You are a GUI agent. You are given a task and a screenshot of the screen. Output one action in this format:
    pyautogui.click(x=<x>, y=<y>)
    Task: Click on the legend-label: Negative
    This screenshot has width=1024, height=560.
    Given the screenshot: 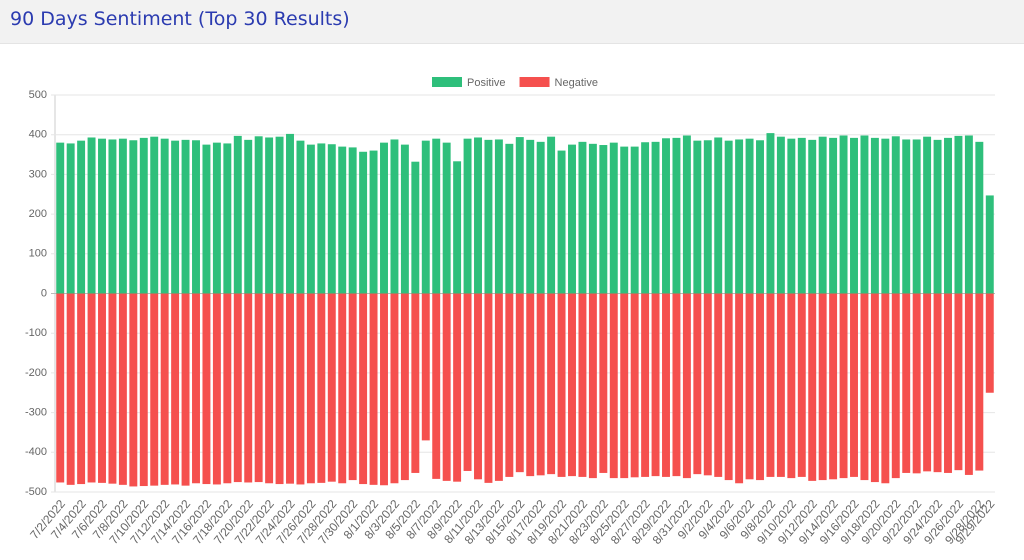 What is the action you would take?
    pyautogui.click(x=576, y=83)
    